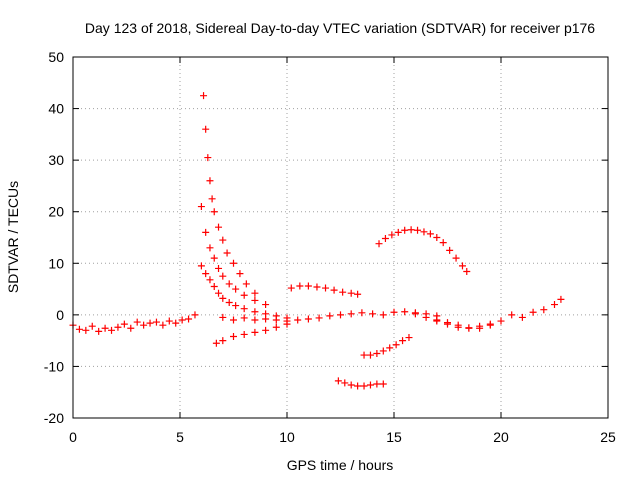 This screenshot has width=640, height=480. I want to click on x-tick-label: 5, so click(180, 437).